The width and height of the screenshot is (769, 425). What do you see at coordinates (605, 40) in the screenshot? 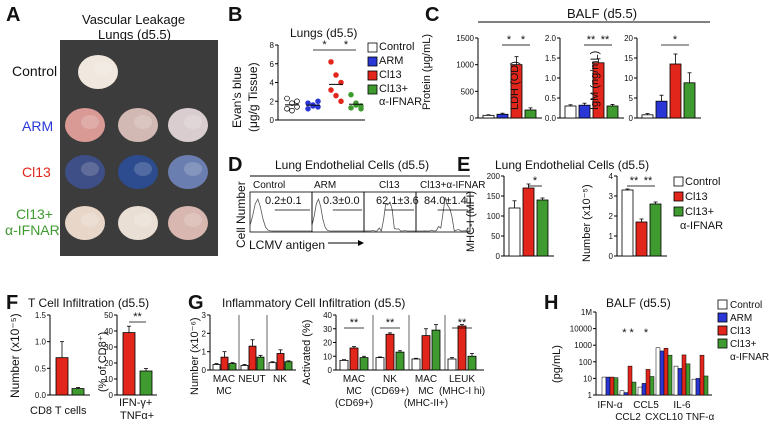
I see `panel-c-sig-b-sig: **` at bounding box center [605, 40].